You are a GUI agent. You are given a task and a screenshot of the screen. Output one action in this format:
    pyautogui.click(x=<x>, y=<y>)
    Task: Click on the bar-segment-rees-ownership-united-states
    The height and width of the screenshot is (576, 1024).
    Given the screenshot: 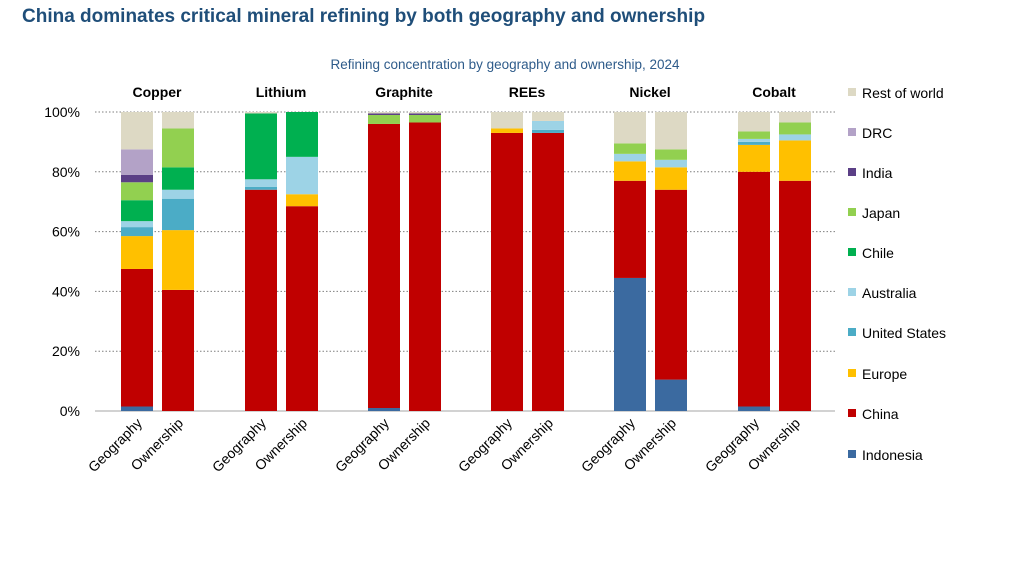 What is the action you would take?
    pyautogui.click(x=548, y=131)
    